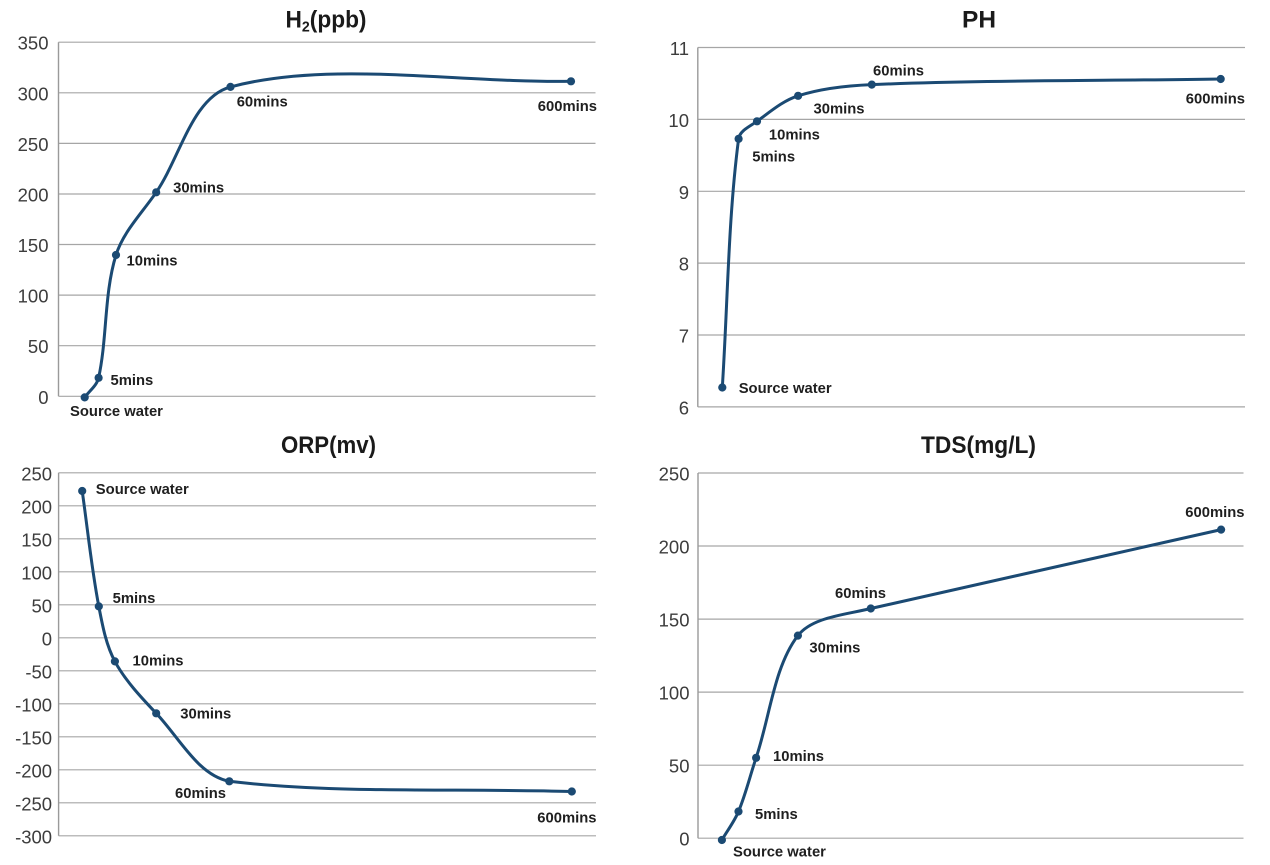 Image resolution: width=1270 pixels, height=865 pixels. Describe the element at coordinates (33, 836) in the screenshot. I see `svg-text: -300` at that location.